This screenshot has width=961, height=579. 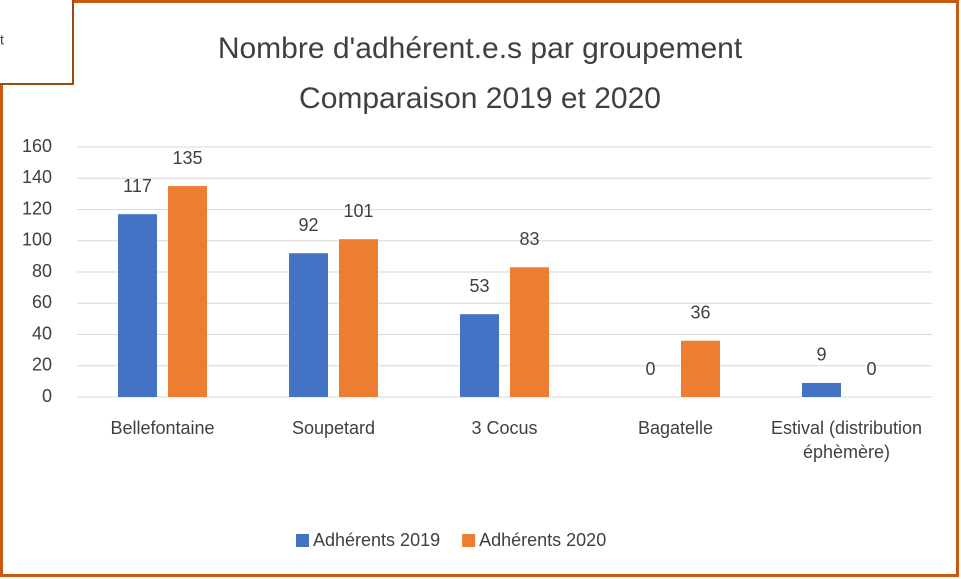 I want to click on y-tick-label: 80, so click(x=42, y=271).